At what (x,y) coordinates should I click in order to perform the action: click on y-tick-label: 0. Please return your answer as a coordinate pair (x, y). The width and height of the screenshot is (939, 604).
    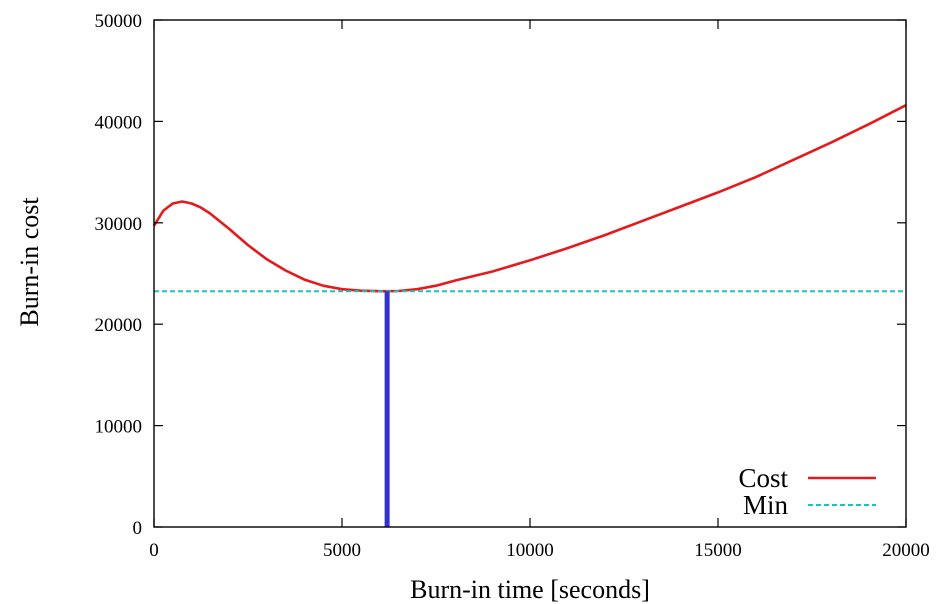
    Looking at the image, I should click on (138, 528).